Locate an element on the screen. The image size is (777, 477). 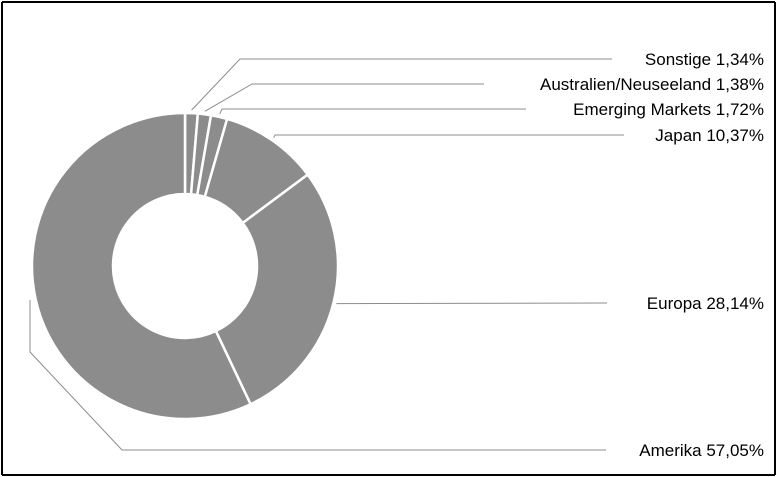
leader-line-australien-neuseeland is located at coordinates (344, 97).